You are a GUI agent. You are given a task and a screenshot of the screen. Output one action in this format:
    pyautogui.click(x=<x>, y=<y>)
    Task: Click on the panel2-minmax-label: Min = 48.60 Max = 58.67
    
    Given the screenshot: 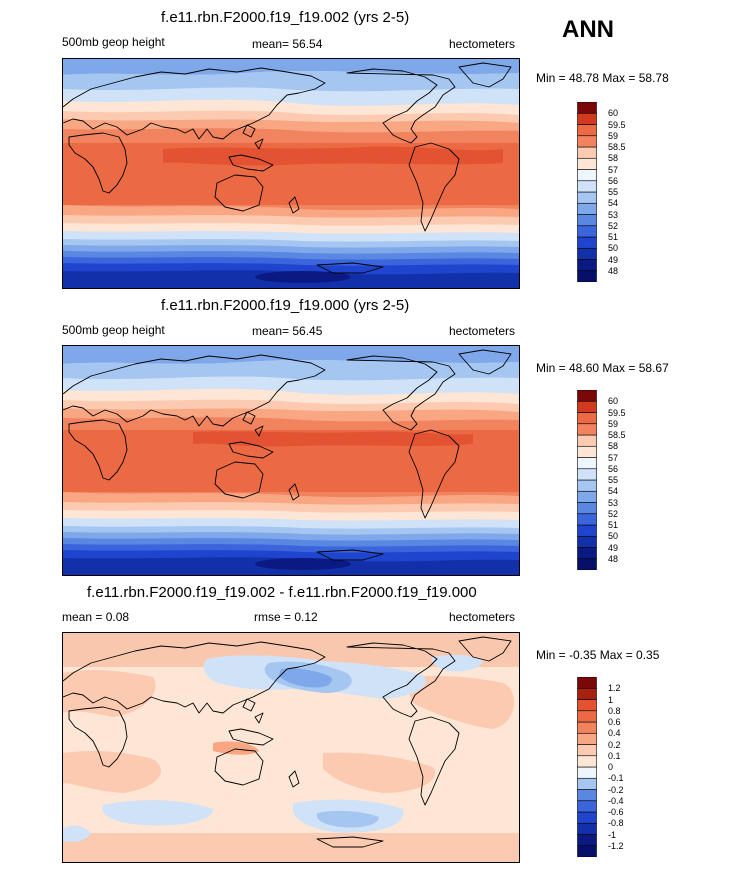 What is the action you would take?
    pyautogui.click(x=602, y=368)
    